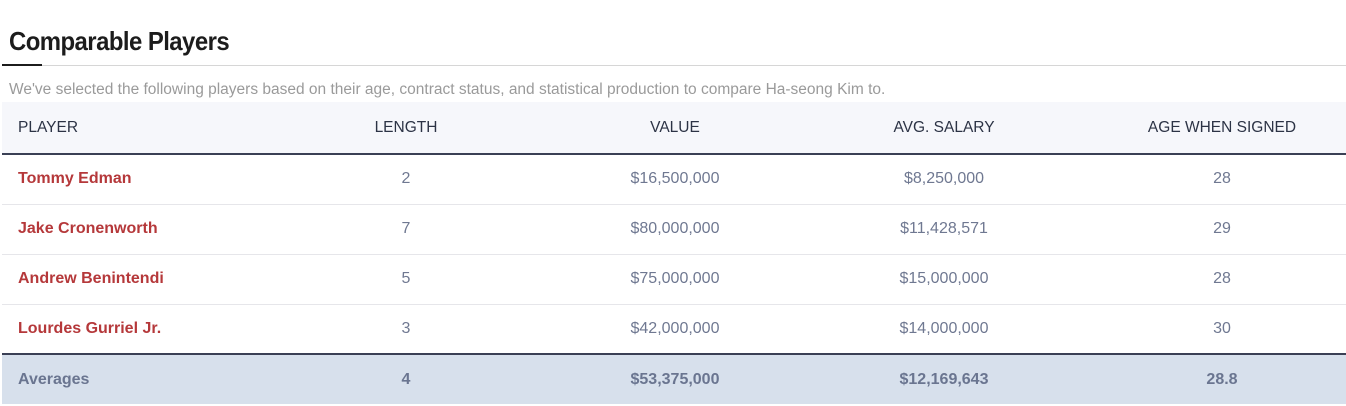 The width and height of the screenshot is (1346, 406). What do you see at coordinates (119, 41) in the screenshot?
I see `section-title: Comparable Players` at bounding box center [119, 41].